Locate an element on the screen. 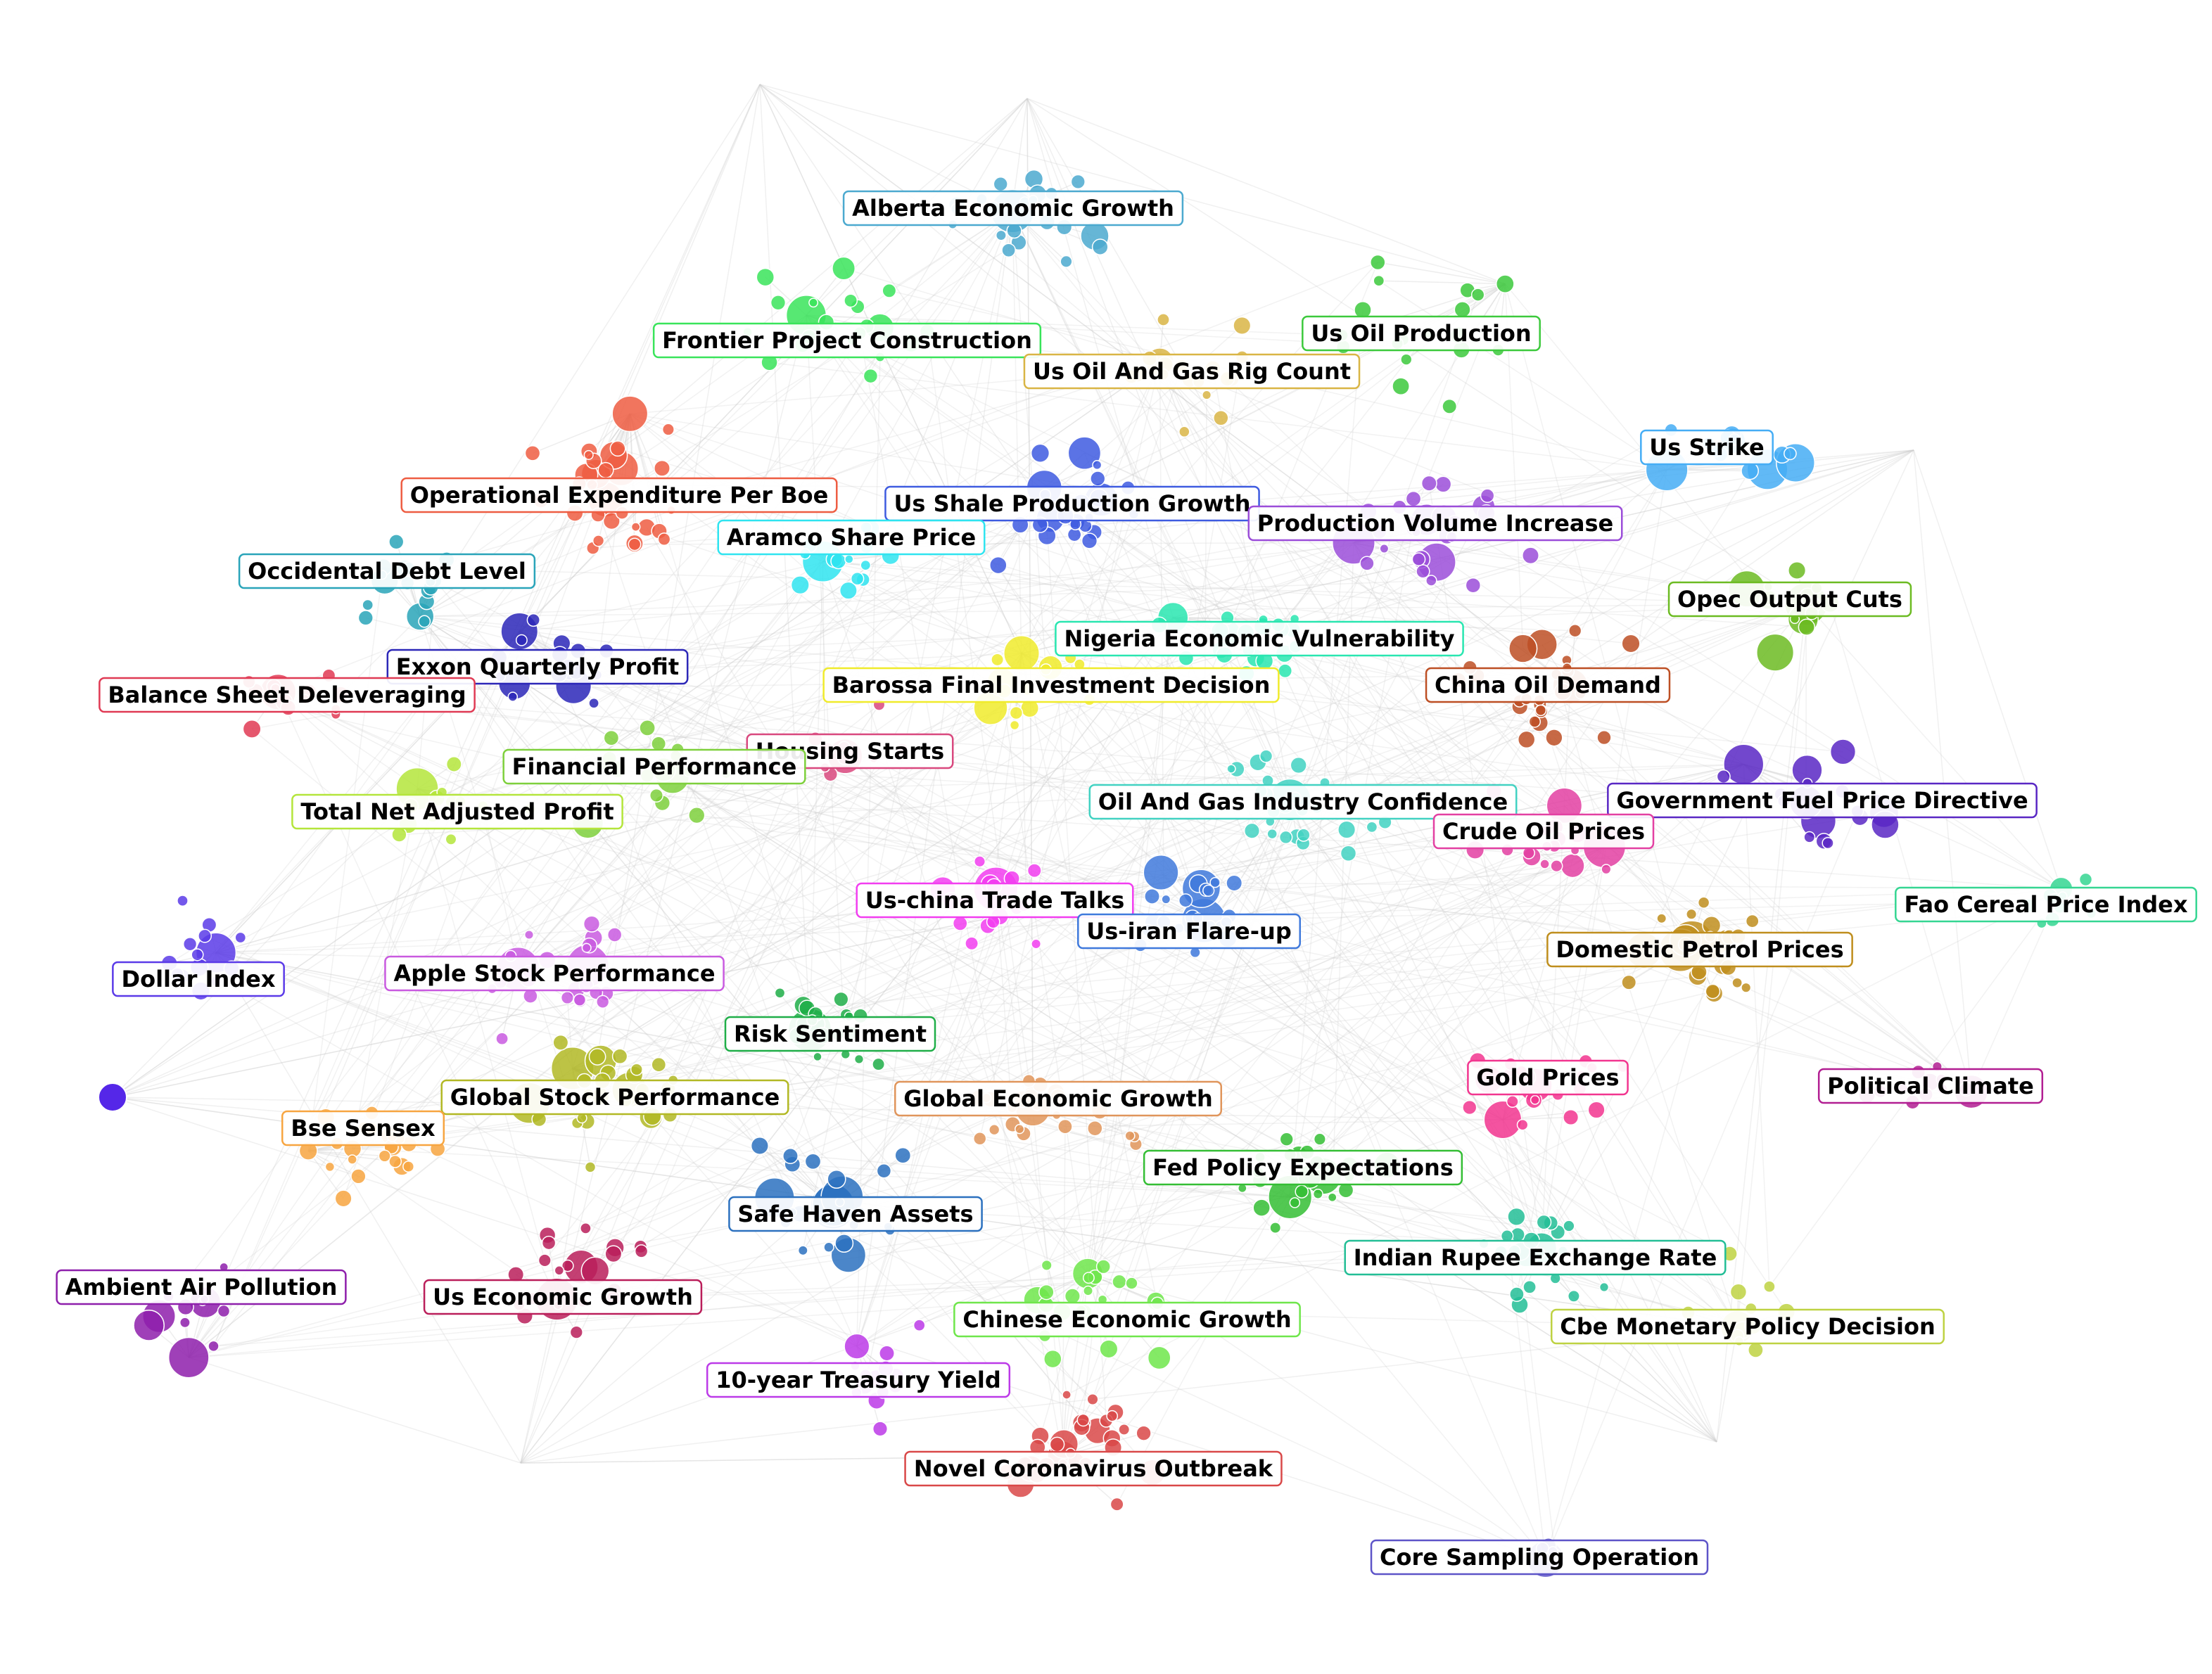 The width and height of the screenshot is (2212, 1674). cluster-label: Opec Output Cuts is located at coordinates (1790, 599).